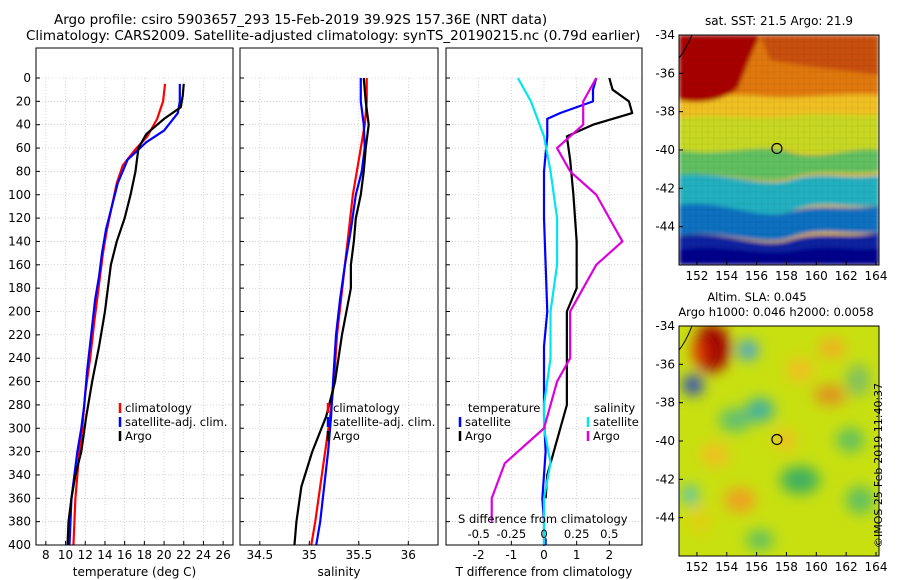  Describe the element at coordinates (19, 335) in the screenshot. I see `y-tick-label: 220` at that location.